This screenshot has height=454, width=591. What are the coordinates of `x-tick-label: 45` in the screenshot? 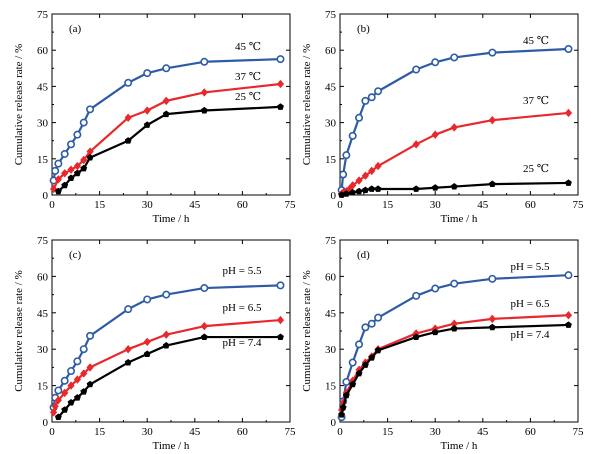 It's located at (483, 205).